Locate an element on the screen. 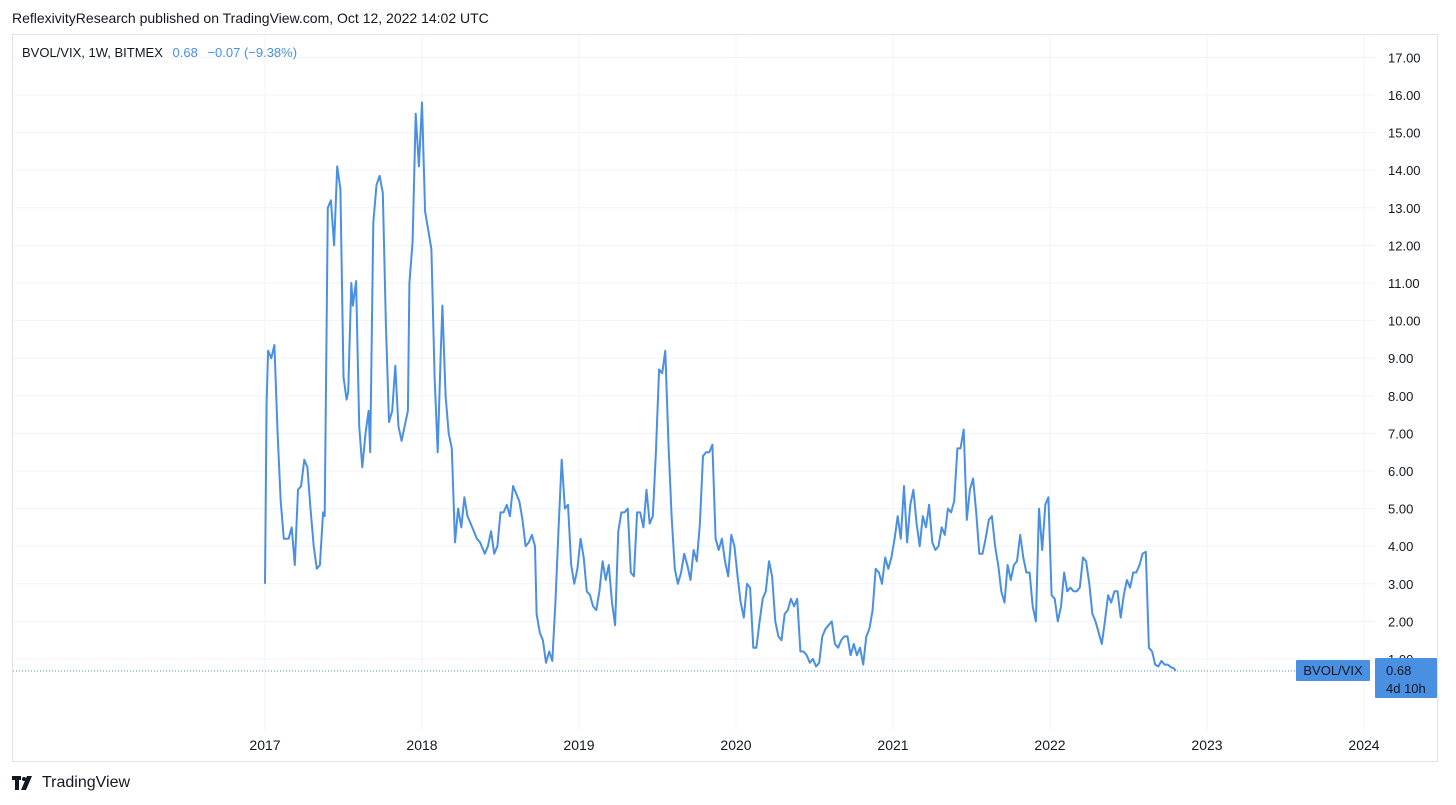 Image resolution: width=1456 pixels, height=805 pixels. symbol-legend: BVOL/VIX, 1W, BITMEX 0.68 −0.07 (−9.38%) is located at coordinates (159, 52).